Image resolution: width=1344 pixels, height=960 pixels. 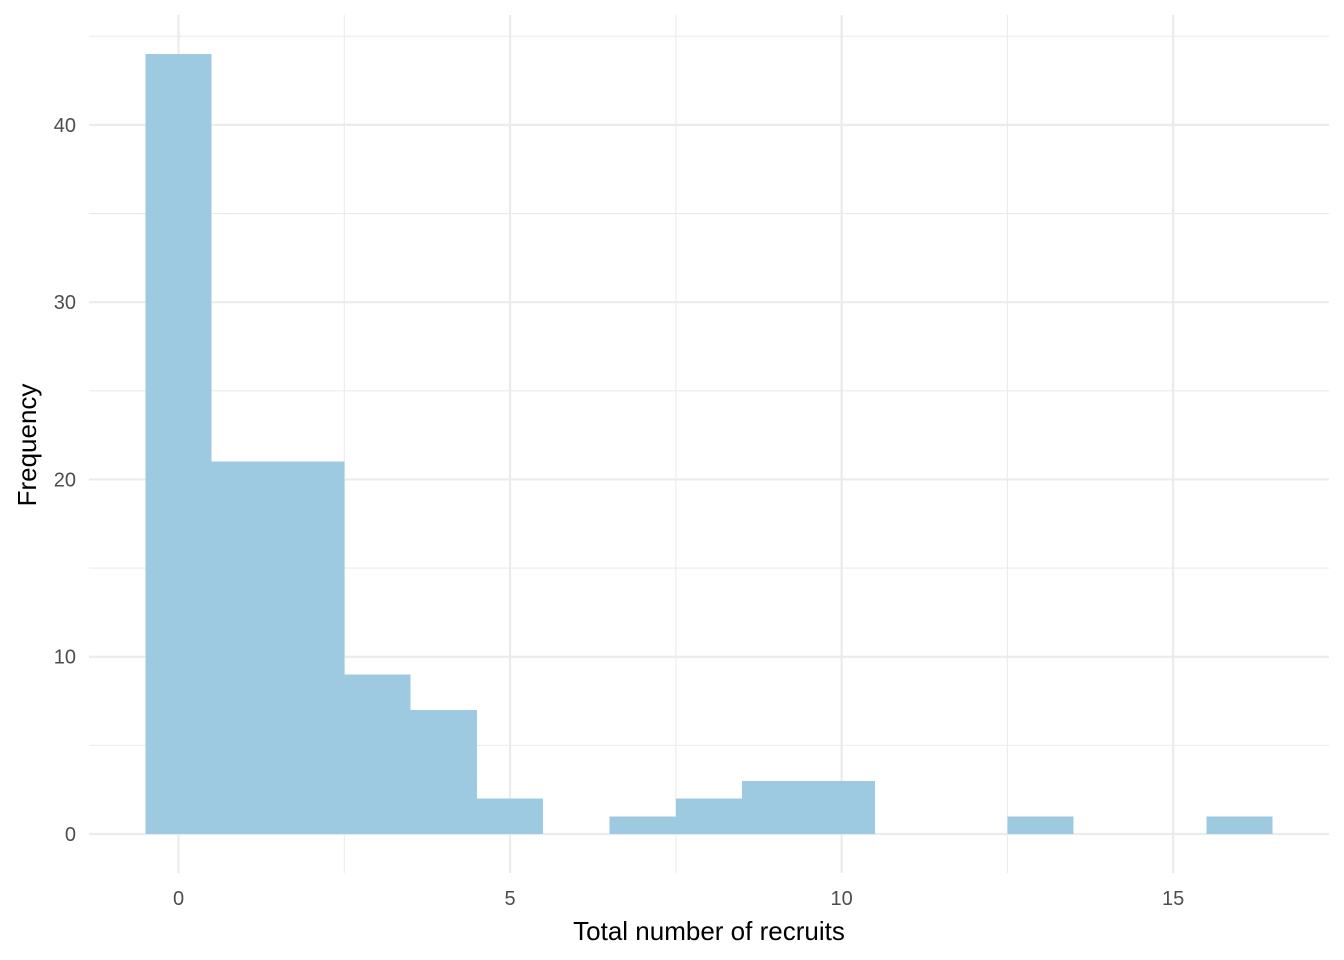 I want to click on y-tick-label: 20, so click(x=65, y=480).